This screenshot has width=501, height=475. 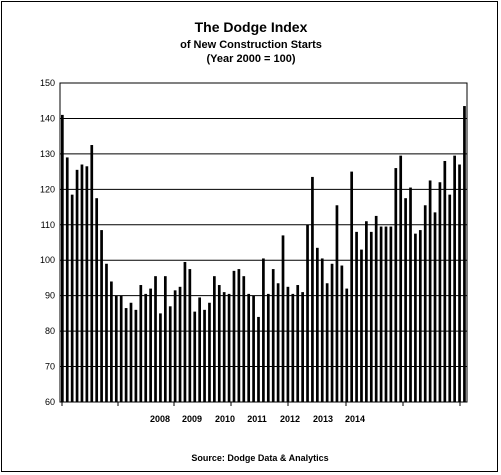 I want to click on x-axis: 2008 2009 2010 2011 2012 2013 2014, so click(x=261, y=413).